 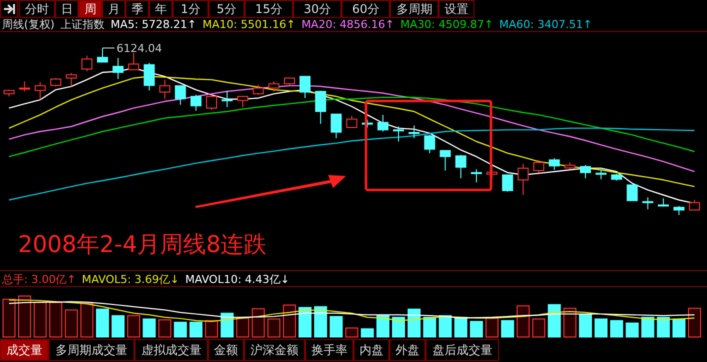 I want to click on text: 虚拟成交量, so click(x=171, y=350).